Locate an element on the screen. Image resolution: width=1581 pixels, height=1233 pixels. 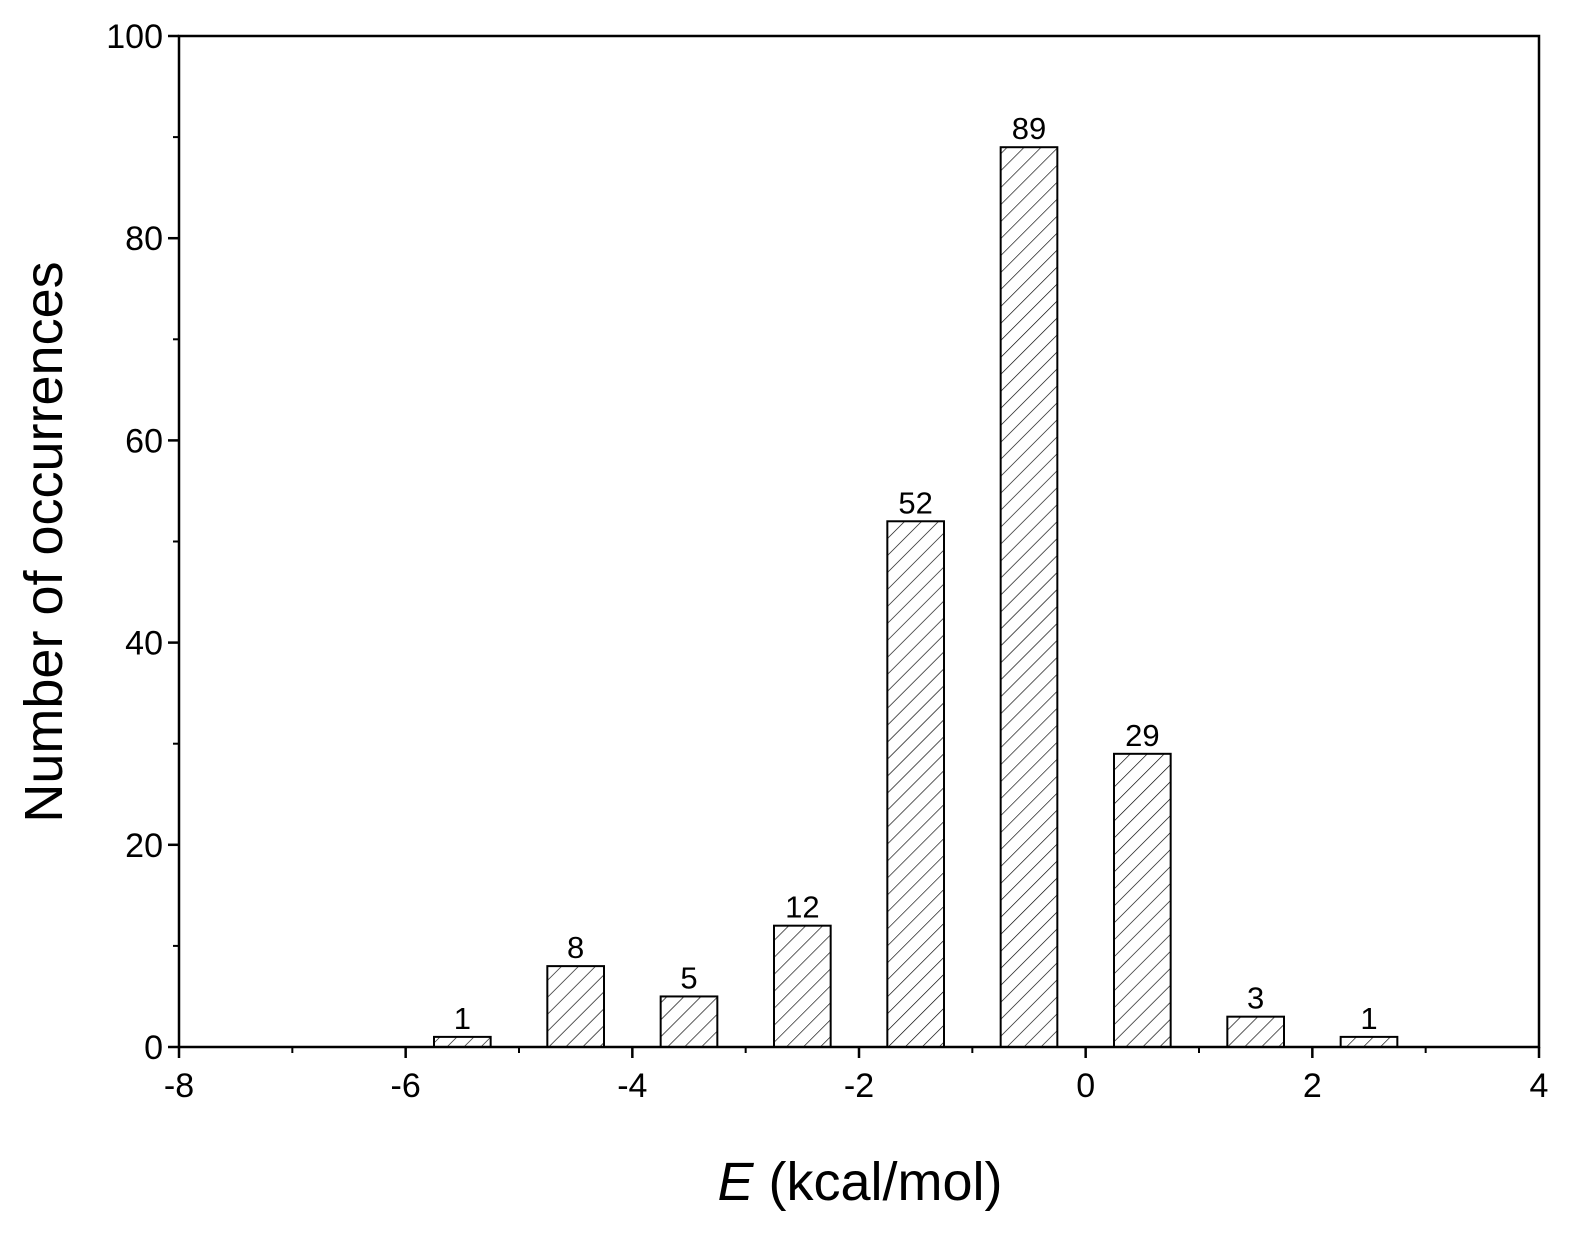
y-tick-label: 40 is located at coordinates (144, 644).